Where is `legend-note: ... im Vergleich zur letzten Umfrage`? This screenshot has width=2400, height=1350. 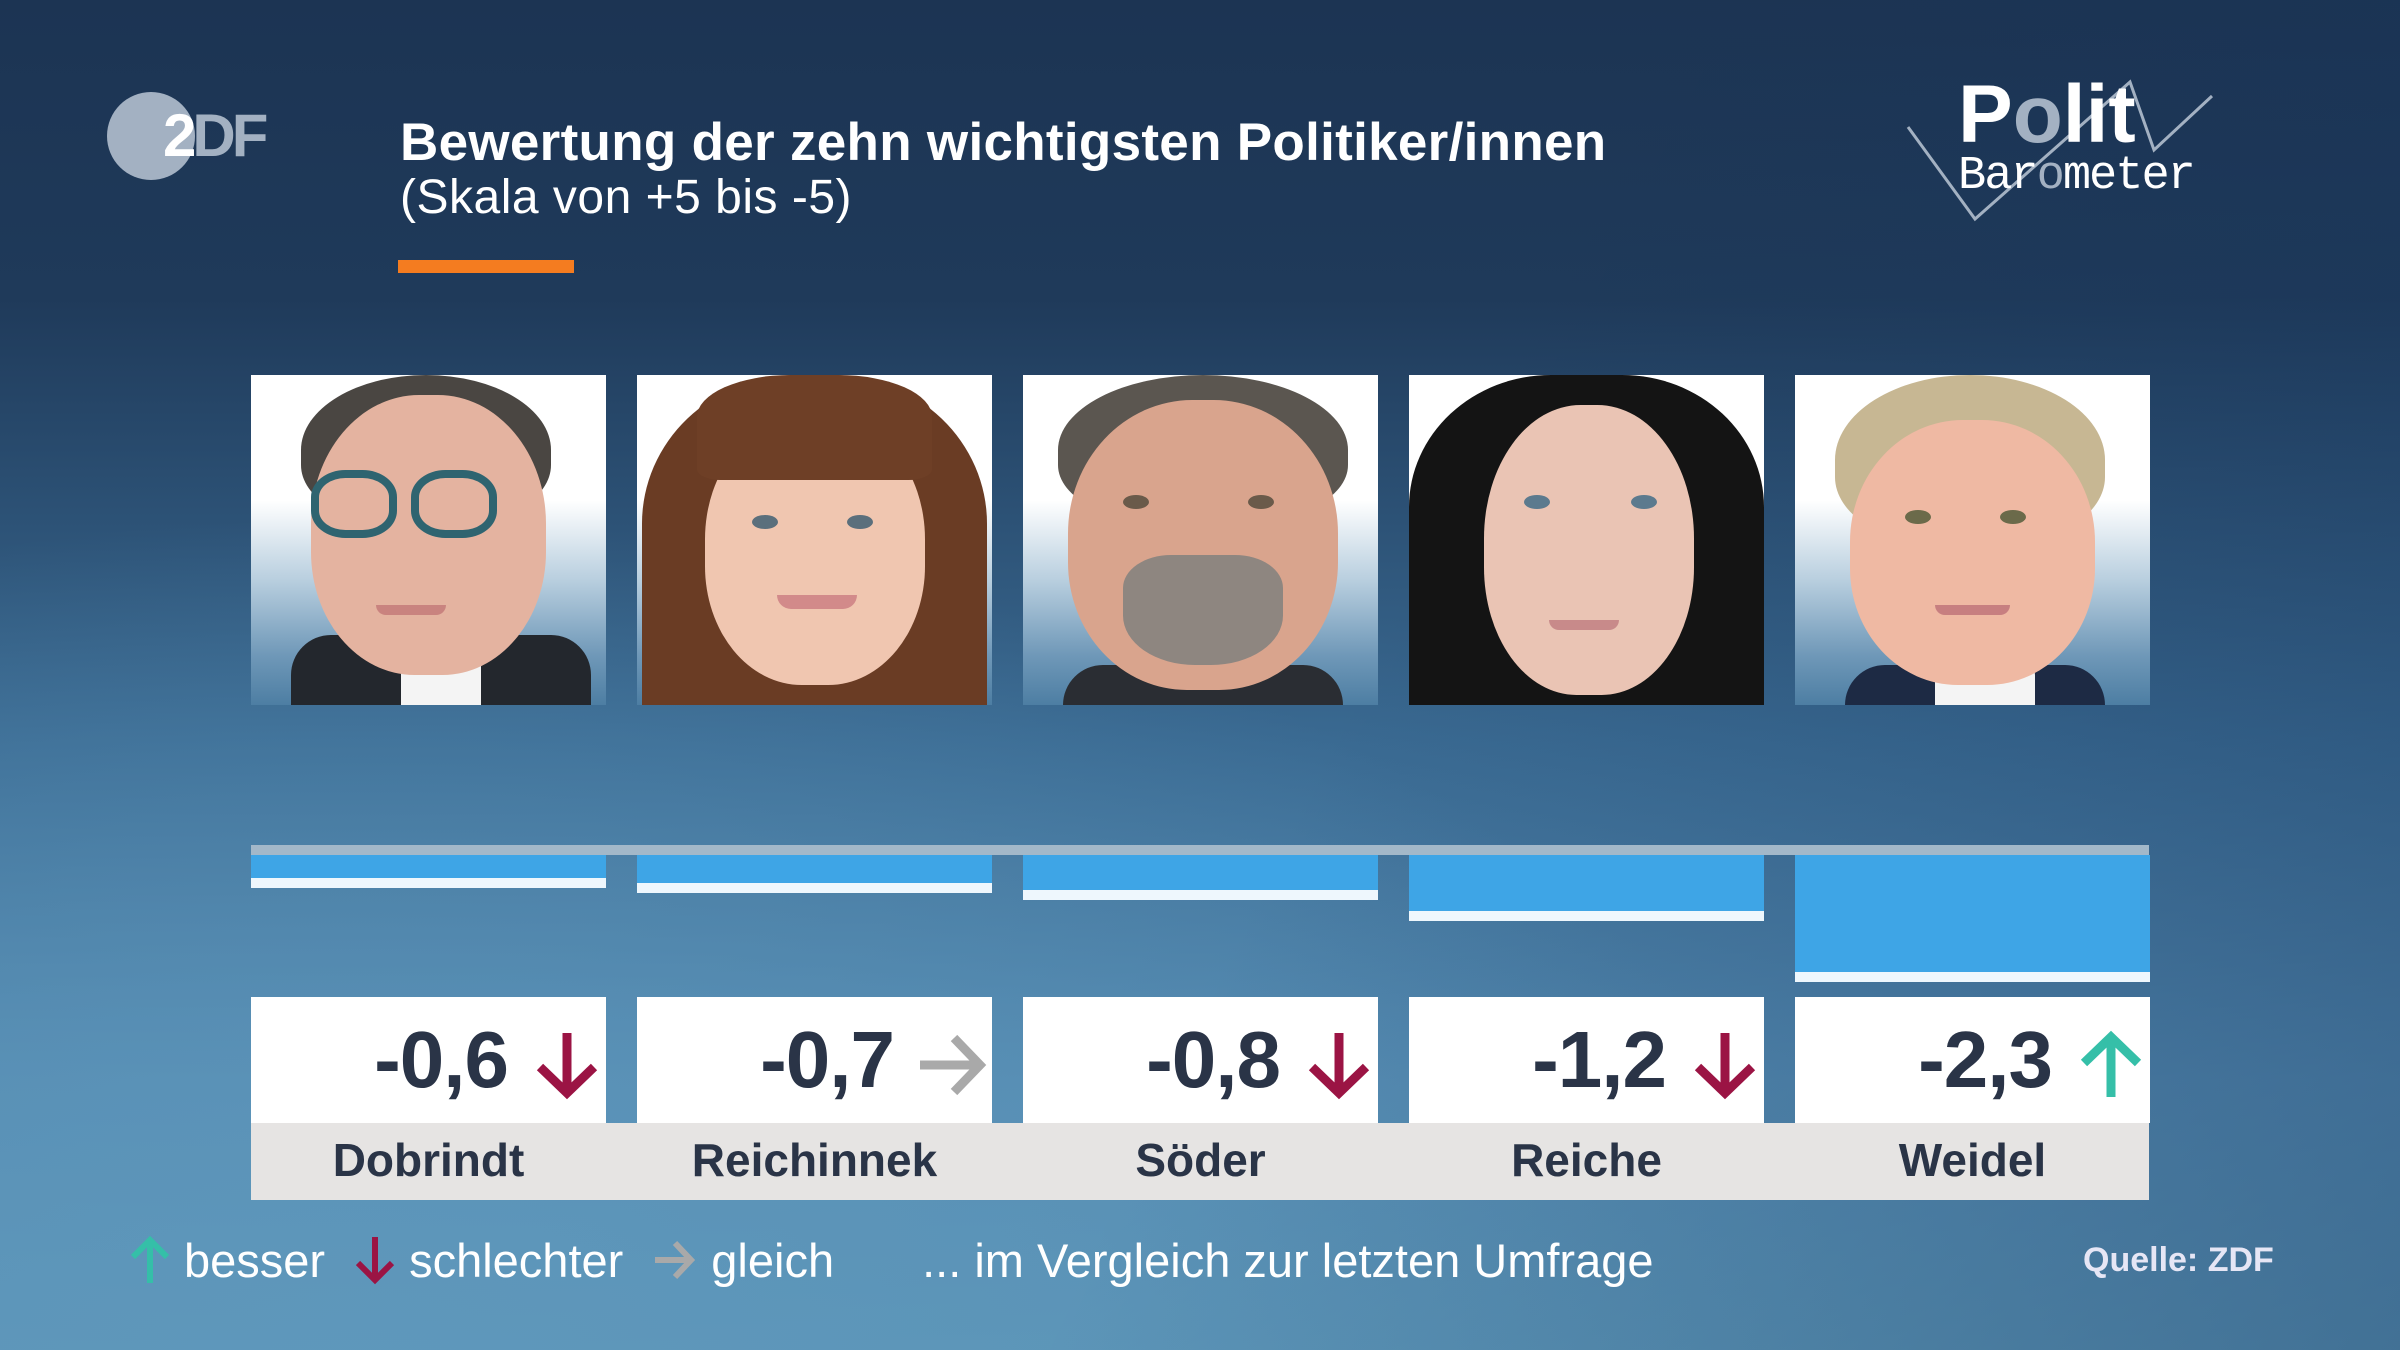
legend-note: ... im Vergleich zur letzten Umfrage is located at coordinates (1288, 1260).